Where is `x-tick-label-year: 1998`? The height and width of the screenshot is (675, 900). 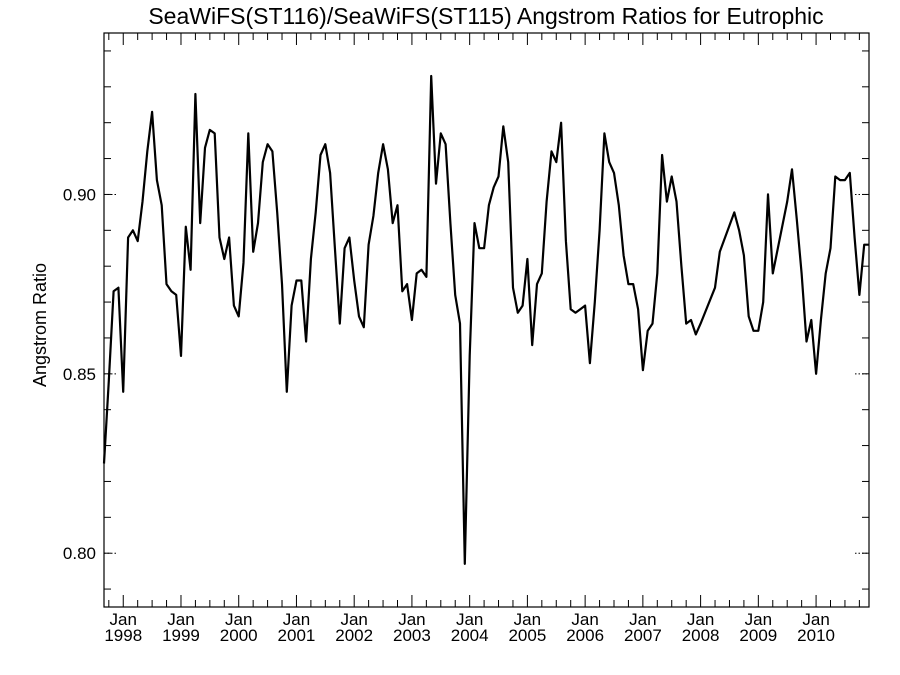
x-tick-label-year: 1998 is located at coordinates (123, 635).